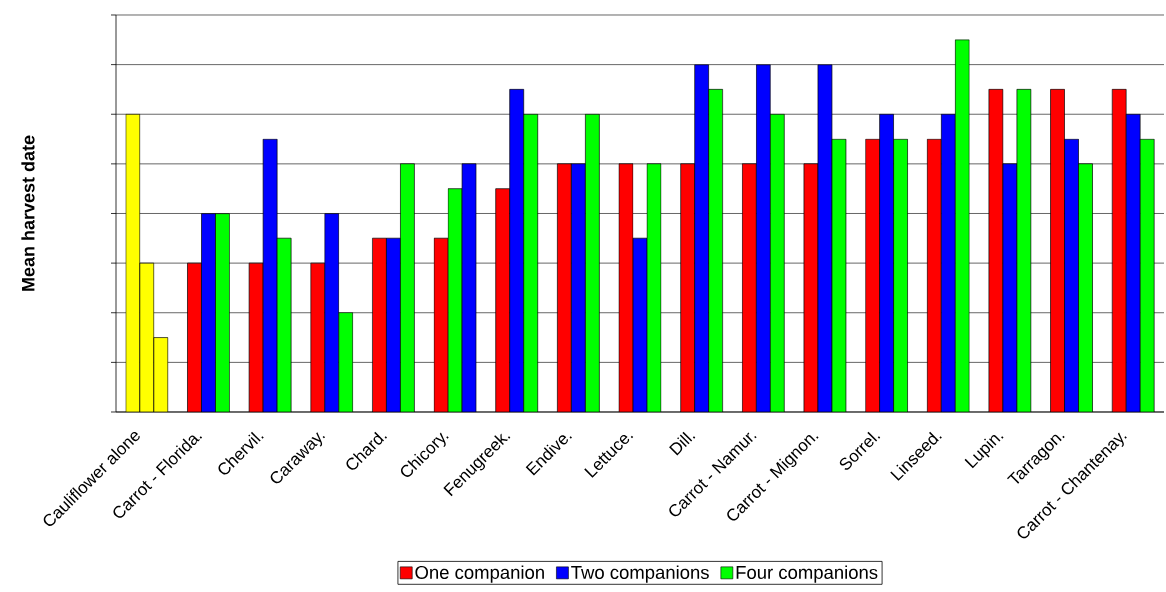 The width and height of the screenshot is (1166, 592). What do you see at coordinates (682, 443) in the screenshot?
I see `x-tick-label: Dill.` at bounding box center [682, 443].